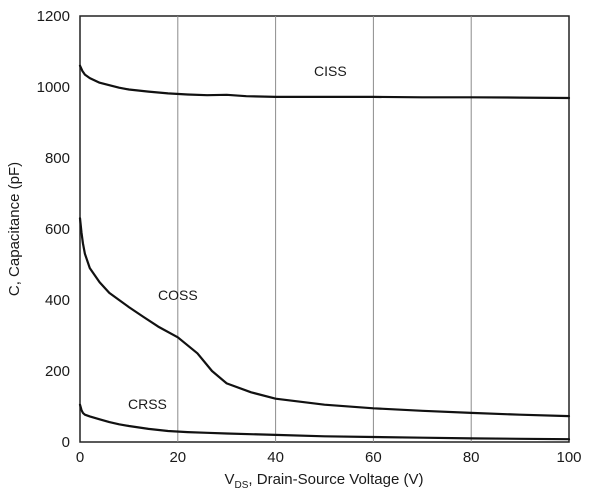  Describe the element at coordinates (66, 442) in the screenshot. I see `y-tick-label: 0` at that location.